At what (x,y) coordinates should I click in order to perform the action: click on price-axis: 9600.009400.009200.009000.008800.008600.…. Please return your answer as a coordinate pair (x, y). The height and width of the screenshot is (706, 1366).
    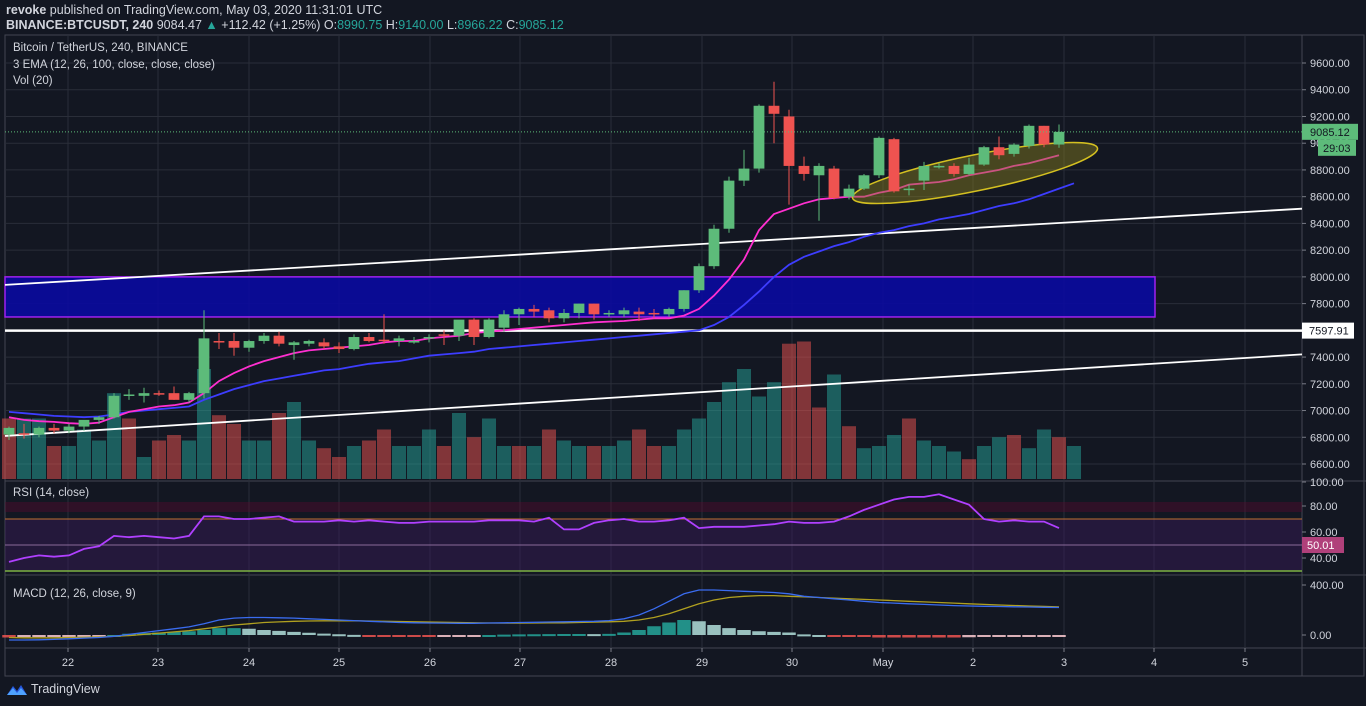
    Looking at the image, I should click on (1330, 264).